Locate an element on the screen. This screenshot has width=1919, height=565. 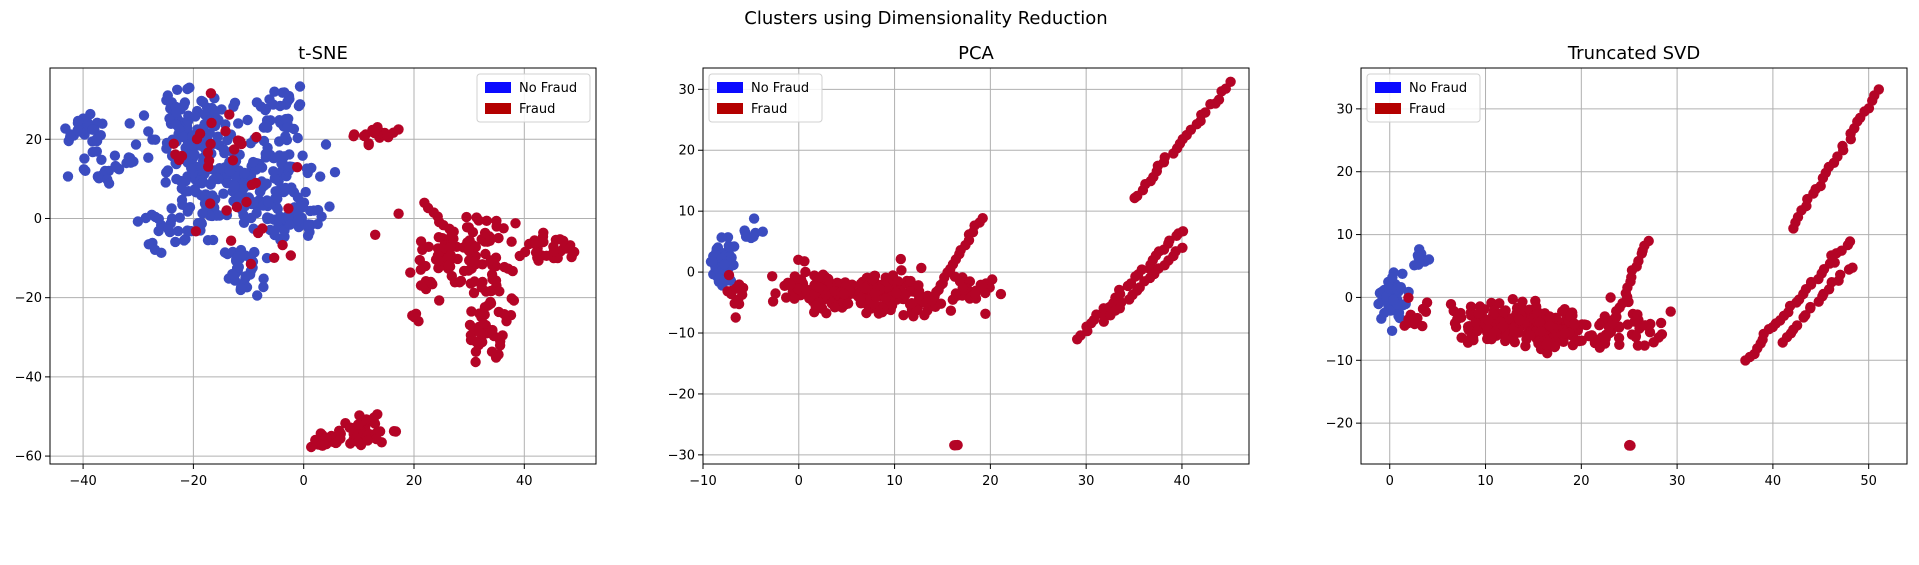
y-tick-label: −30 is located at coordinates (681, 455).